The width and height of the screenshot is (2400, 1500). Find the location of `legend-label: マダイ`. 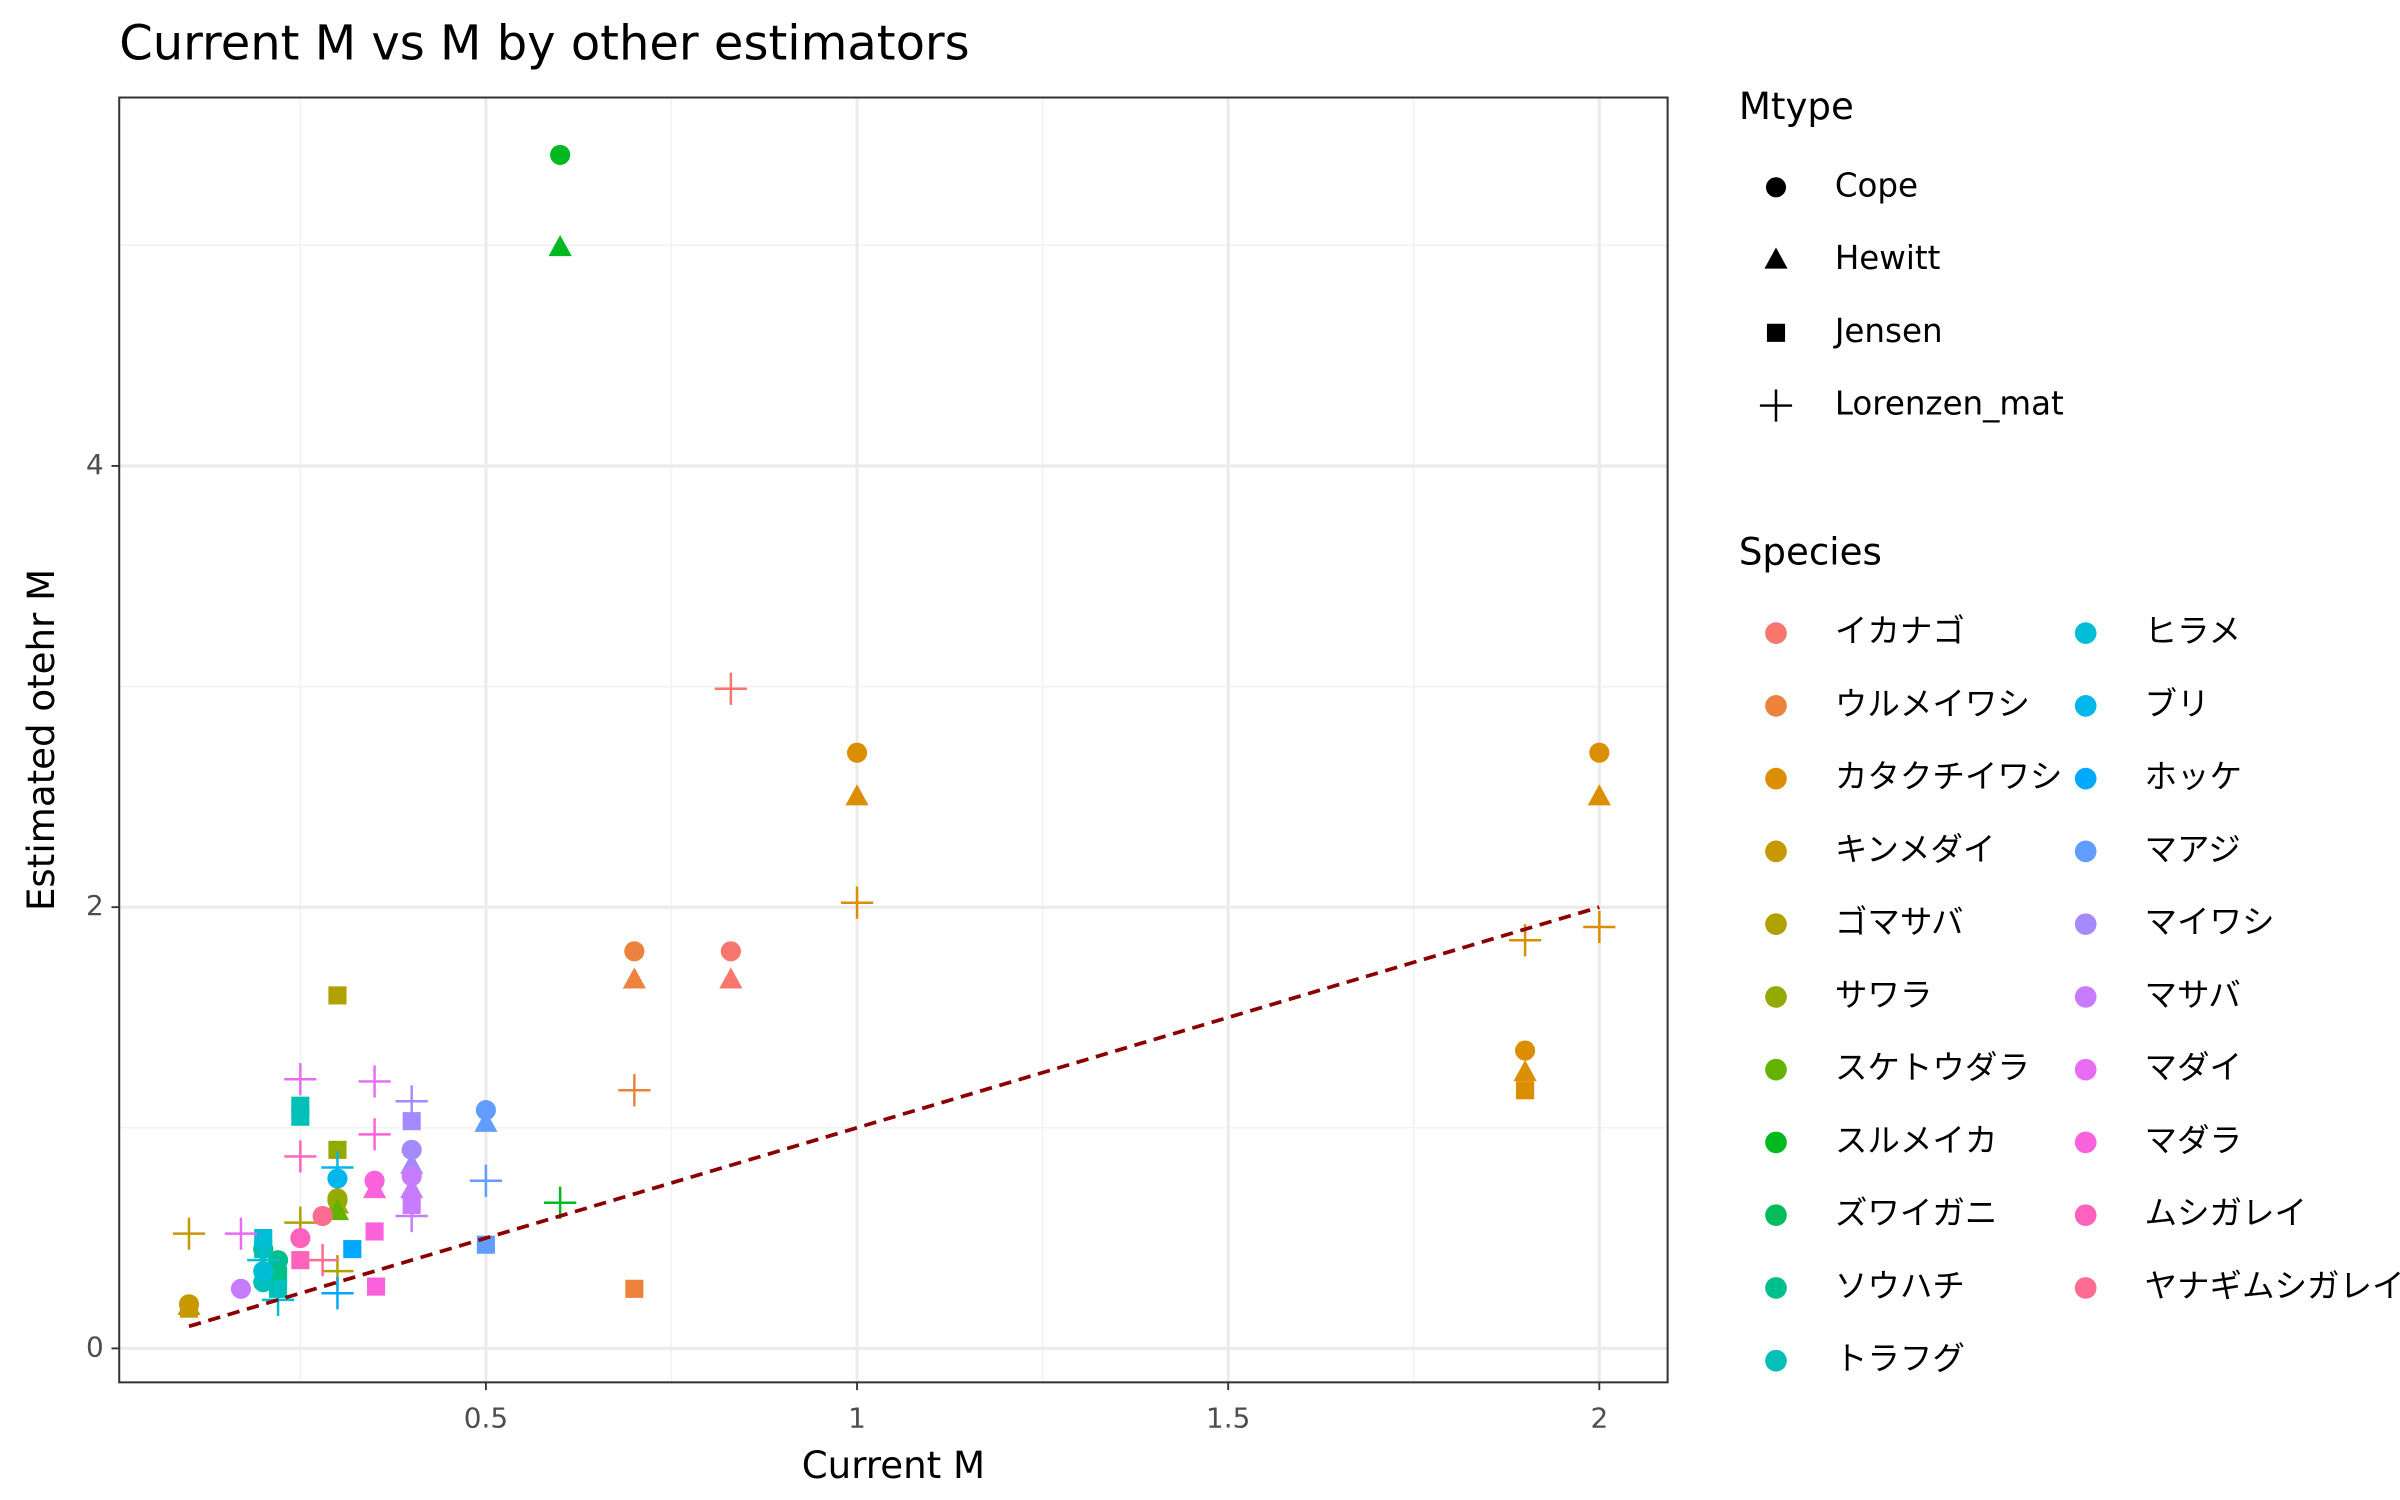

legend-label: マダイ is located at coordinates (2194, 1068).